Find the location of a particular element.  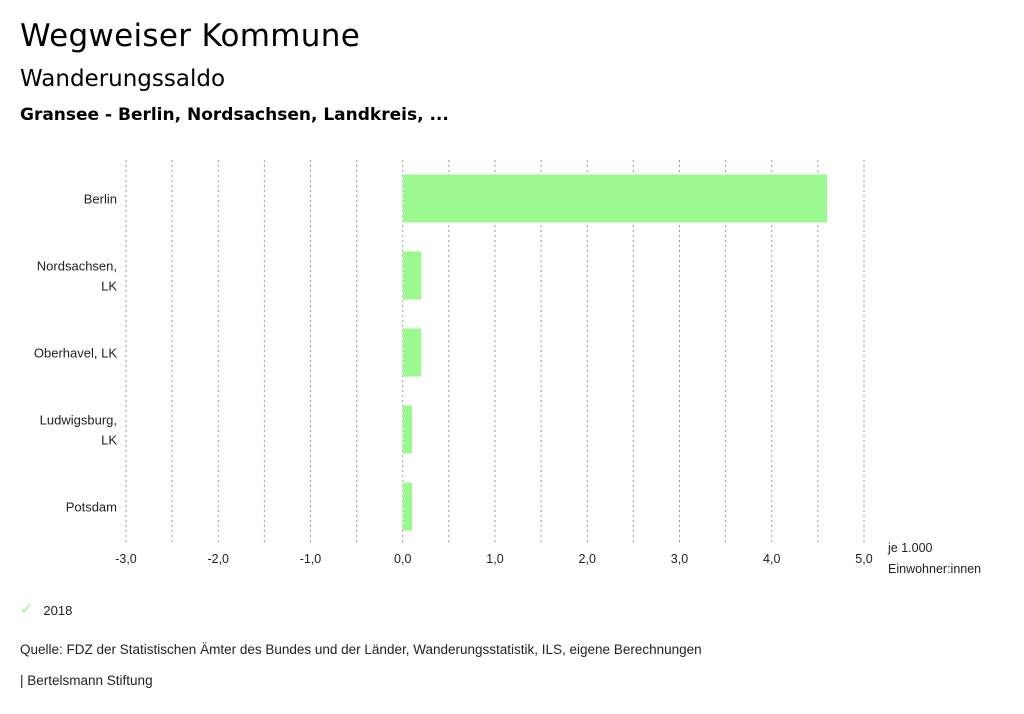

tick-label: 0,0 is located at coordinates (402, 559).